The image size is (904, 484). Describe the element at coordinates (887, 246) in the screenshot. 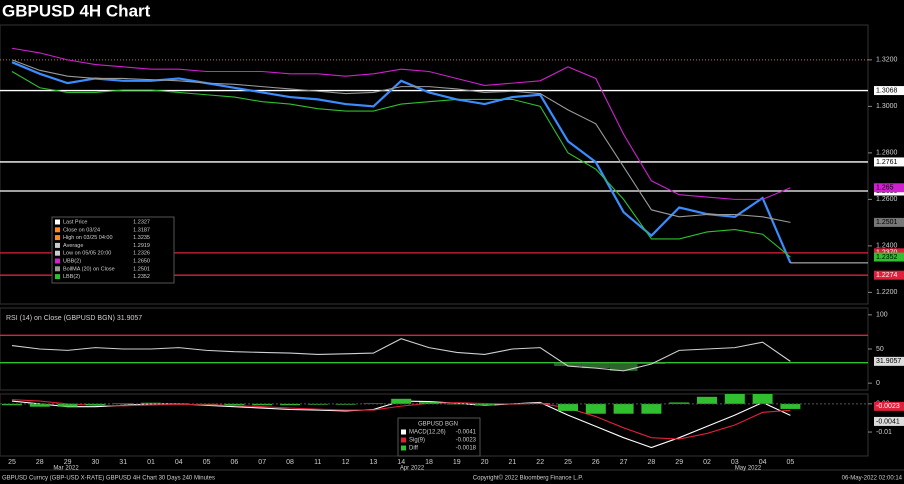

I see `y-tick-label: 1.2400` at that location.